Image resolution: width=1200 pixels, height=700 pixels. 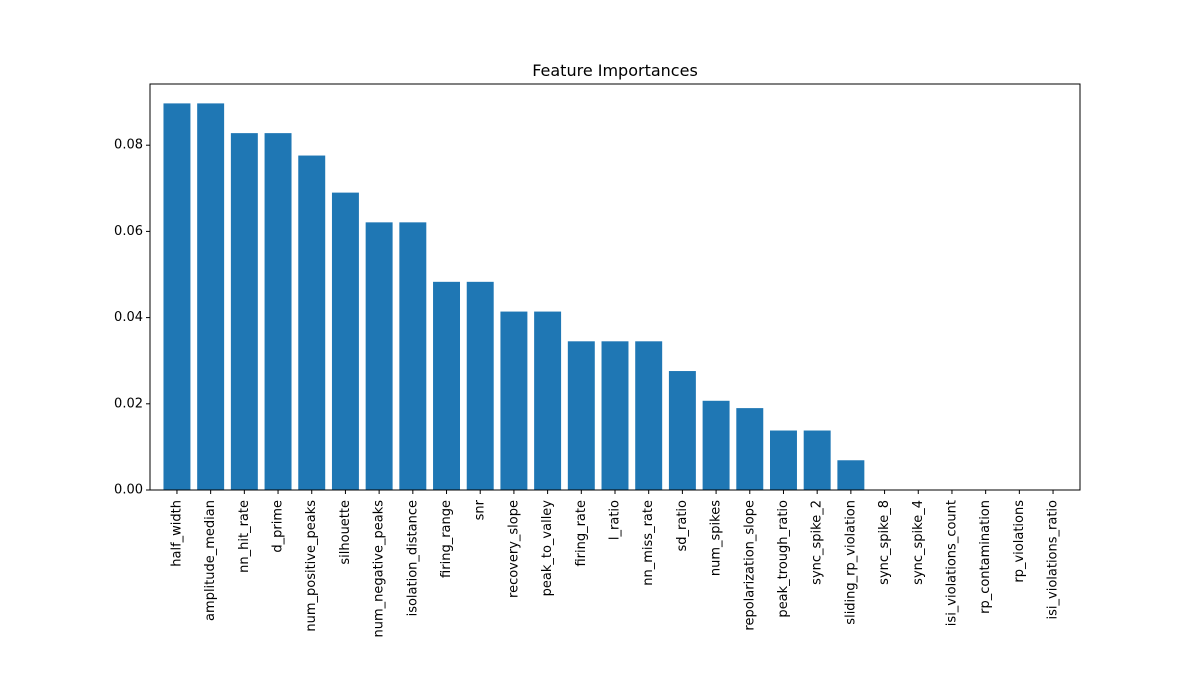 I want to click on x-tick-label: recovery_slope, so click(x=513, y=549).